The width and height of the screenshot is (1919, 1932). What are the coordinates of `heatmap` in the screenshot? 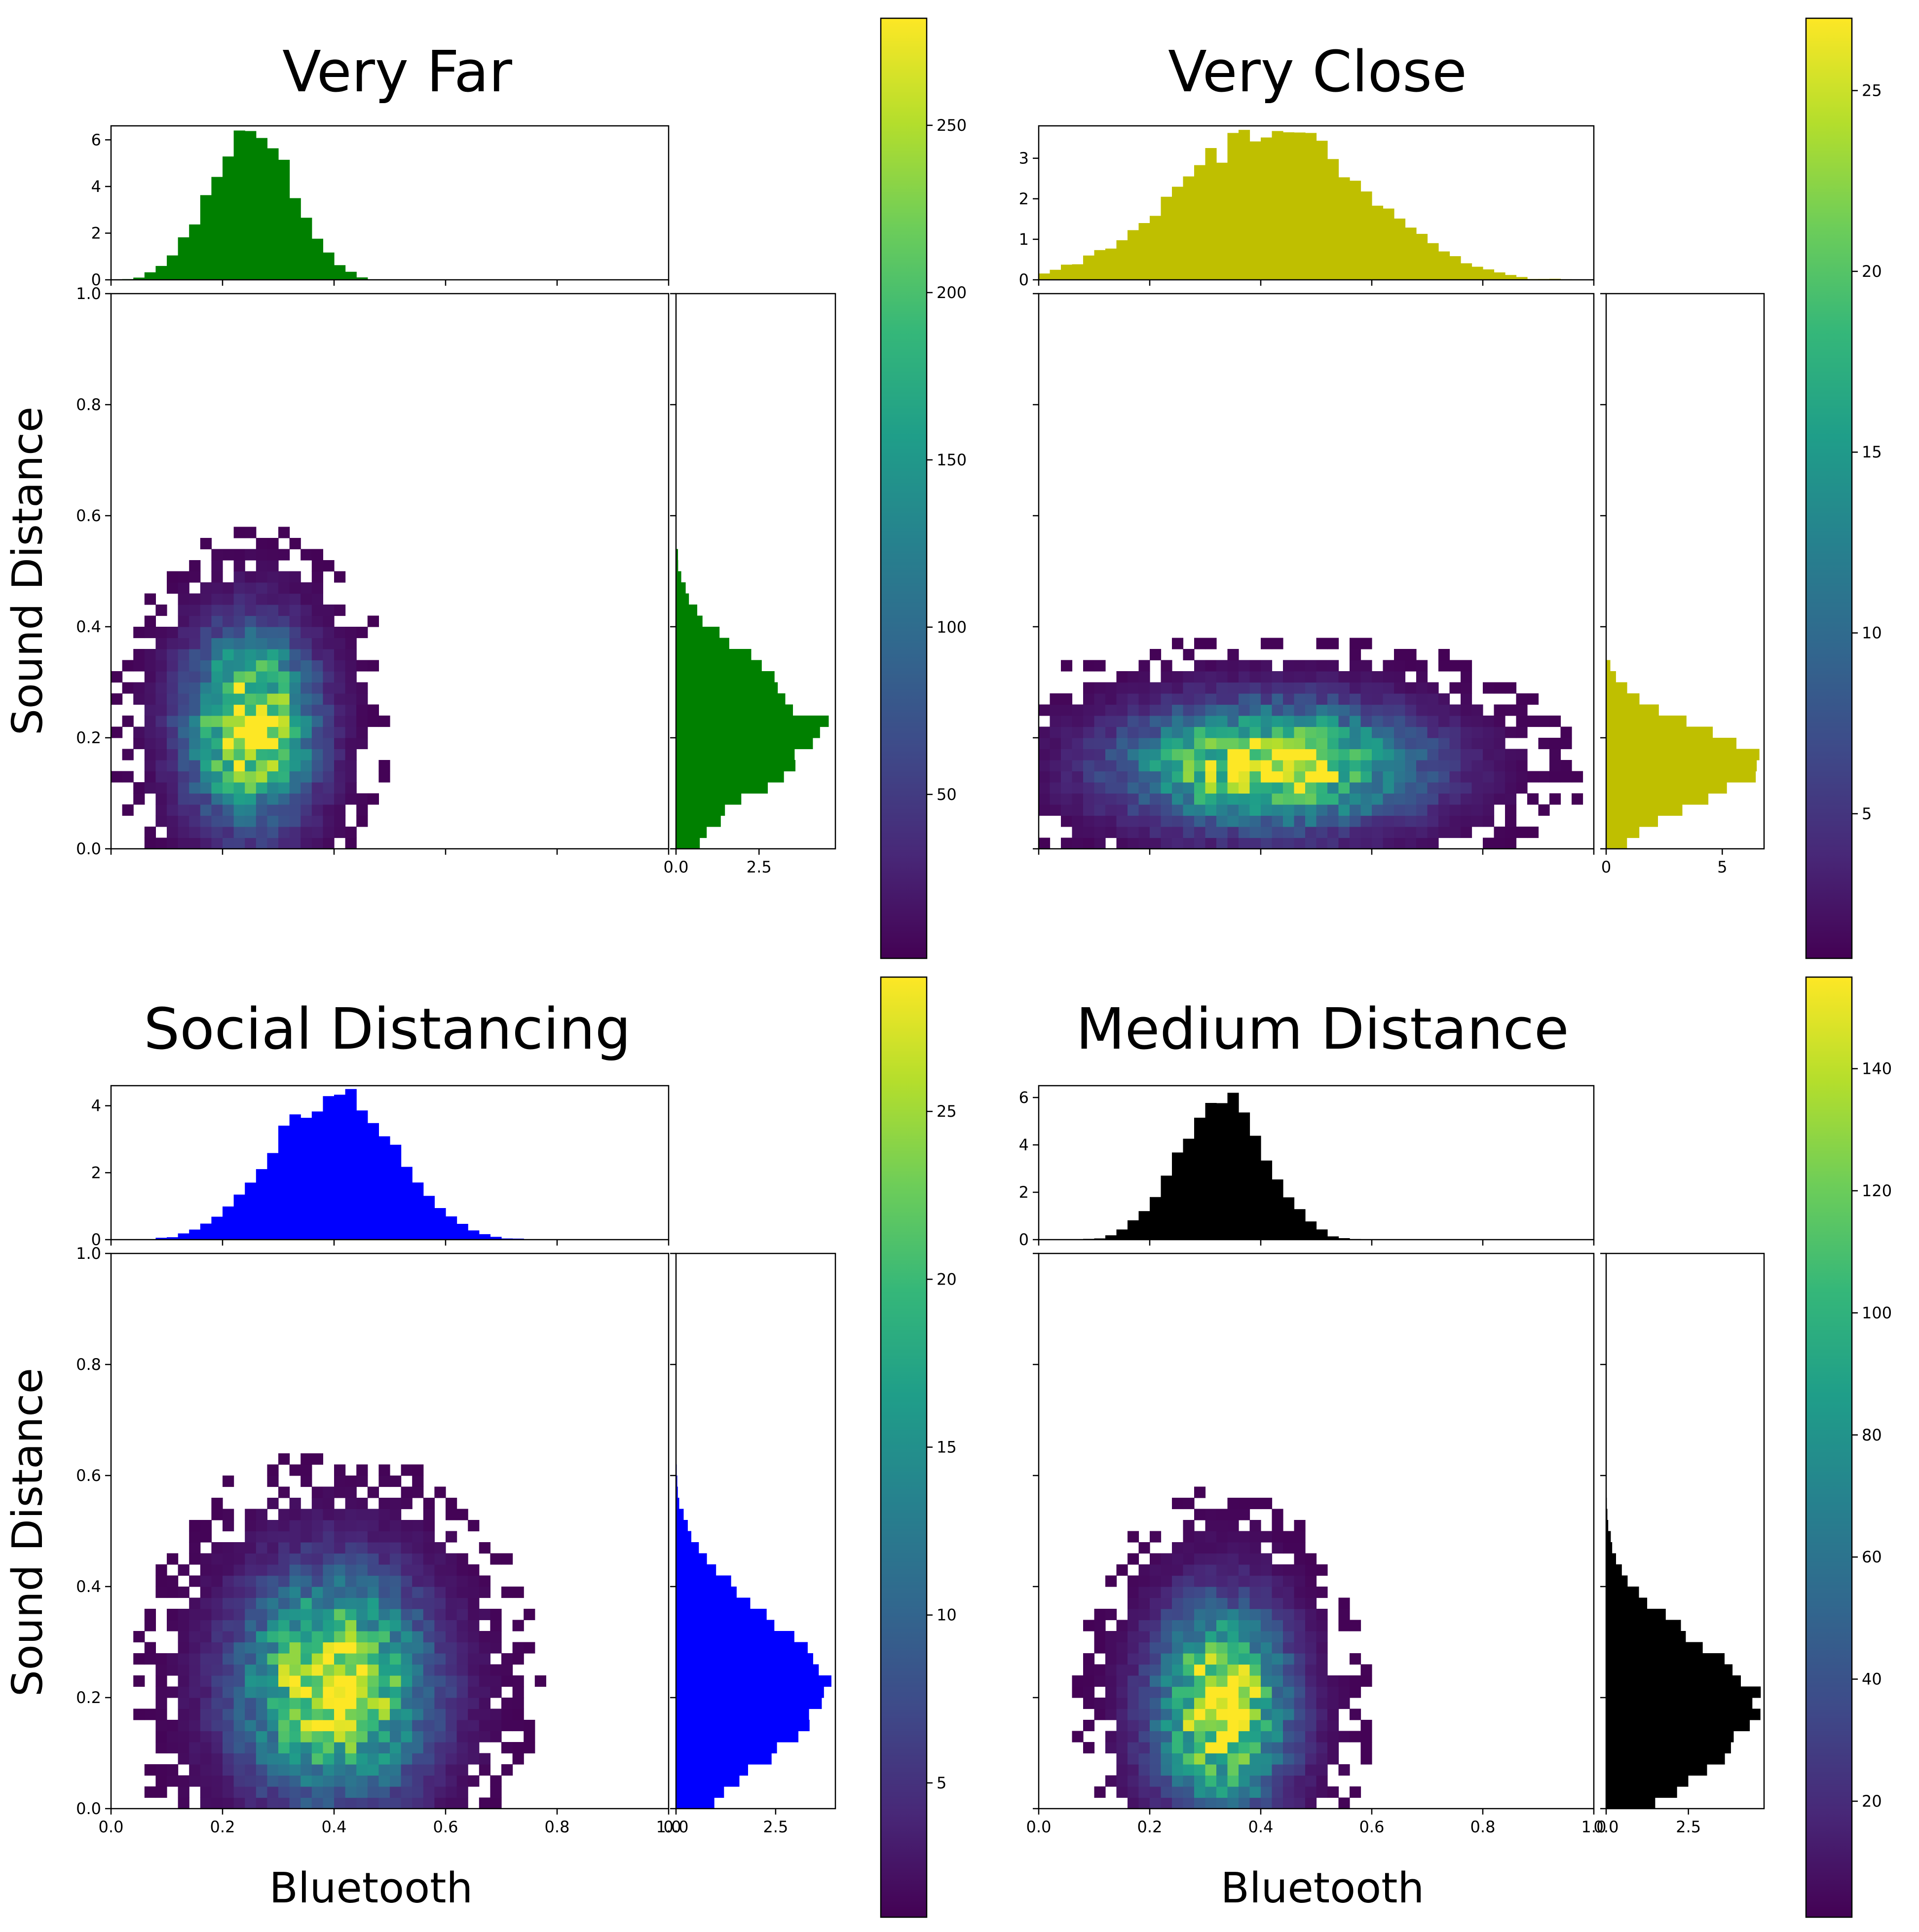 It's located at (1222, 1647).